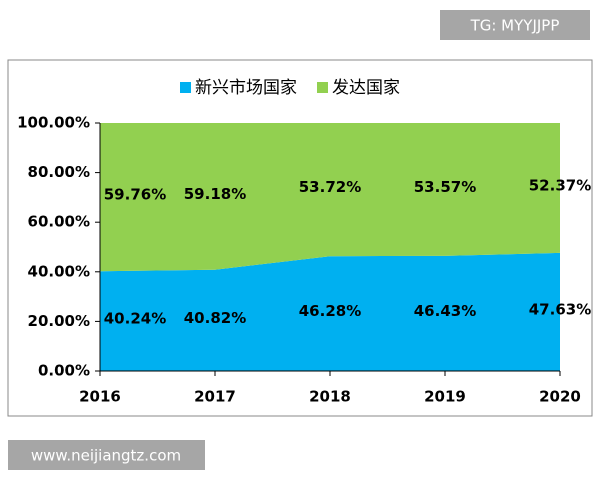 The height and width of the screenshot is (484, 600). Describe the element at coordinates (560, 185) in the screenshot. I see `value-label: 52.37%` at that location.